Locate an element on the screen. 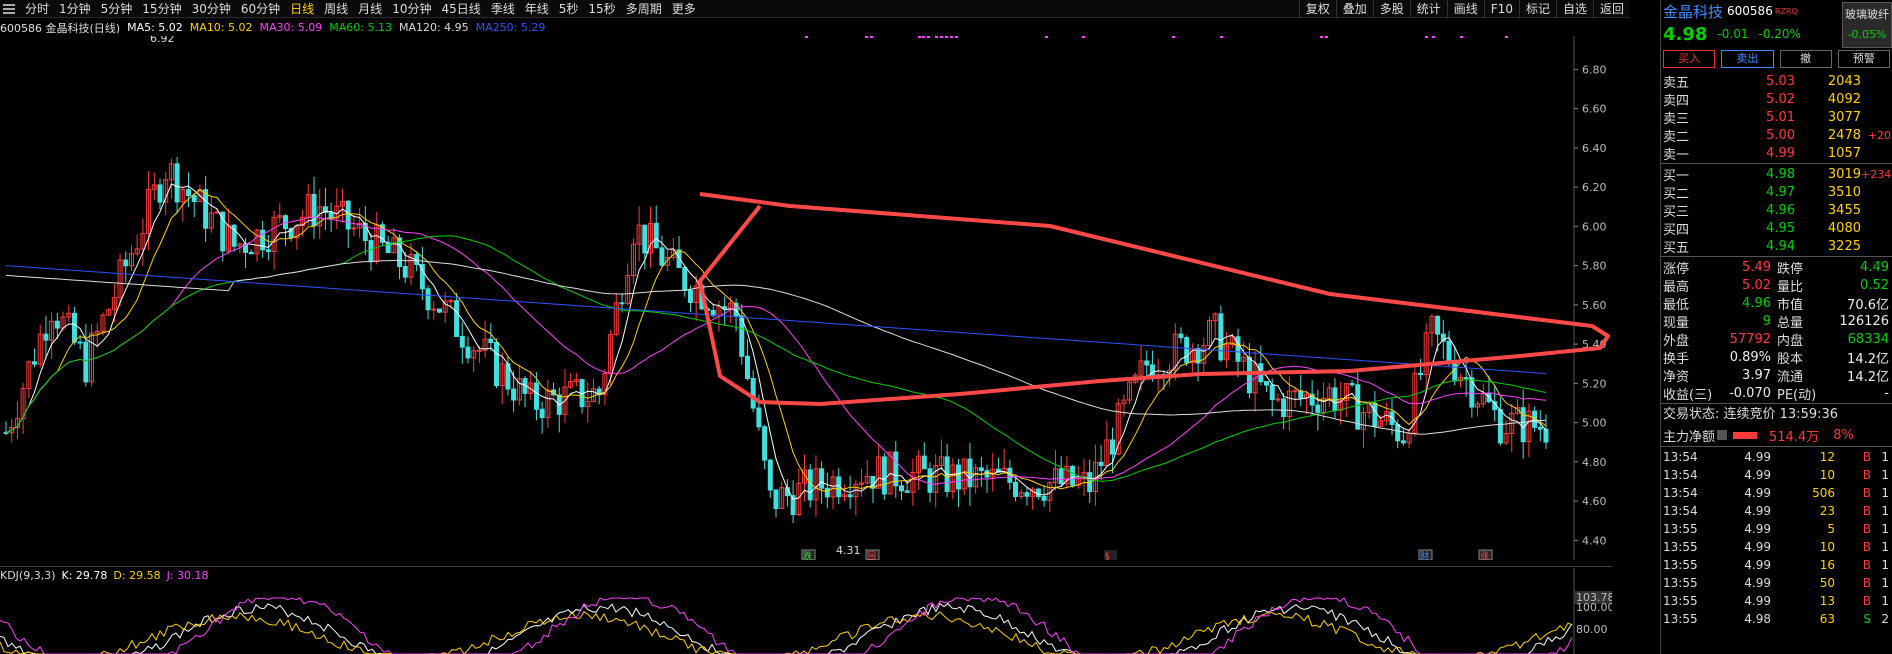 Image resolution: width=1892 pixels, height=654 pixels. tab-9: 10分钟 is located at coordinates (412, 9).